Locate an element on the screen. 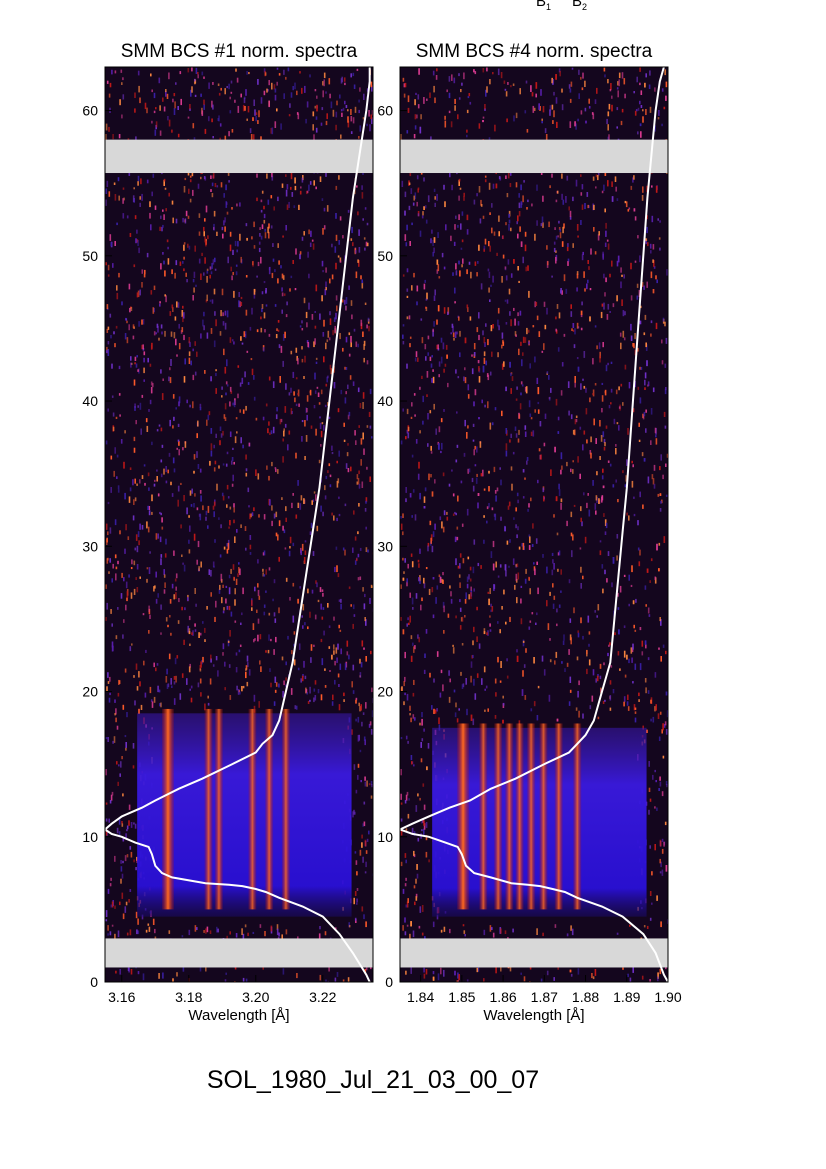 This screenshot has width=826, height=1169. x-tick-label: 3.18 is located at coordinates (188, 997).